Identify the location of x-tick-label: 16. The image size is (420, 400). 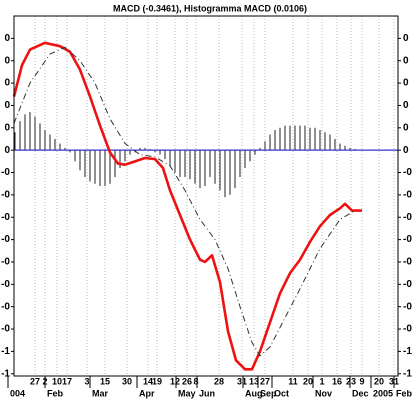
(337, 381).